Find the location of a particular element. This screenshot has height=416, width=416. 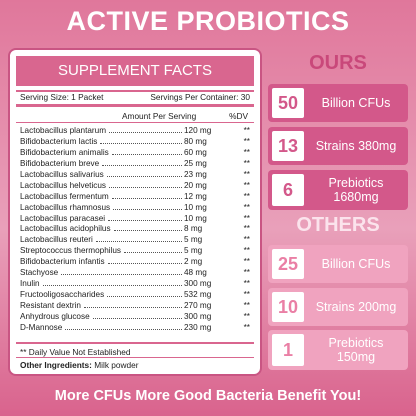

box-text: Strains 380mg is located at coordinates (356, 146).